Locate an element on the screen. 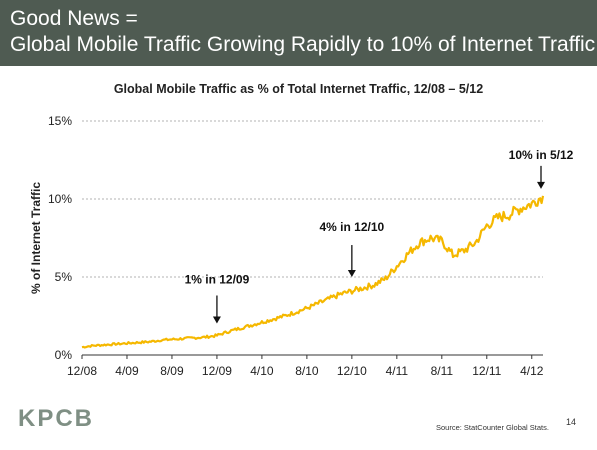 Image resolution: width=597 pixels, height=450 pixels. x-tick-label: 4/09 is located at coordinates (127, 371).